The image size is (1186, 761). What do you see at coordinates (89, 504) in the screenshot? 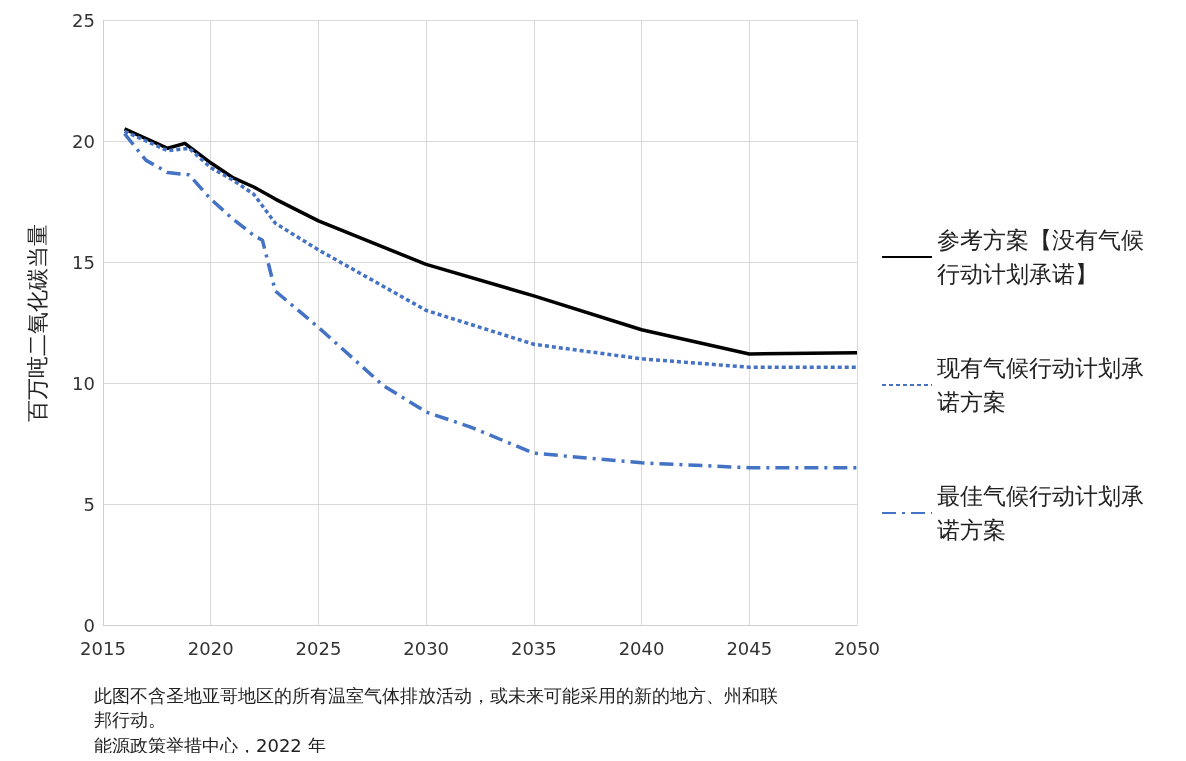
I see `y-tick-label: 5` at bounding box center [89, 504].